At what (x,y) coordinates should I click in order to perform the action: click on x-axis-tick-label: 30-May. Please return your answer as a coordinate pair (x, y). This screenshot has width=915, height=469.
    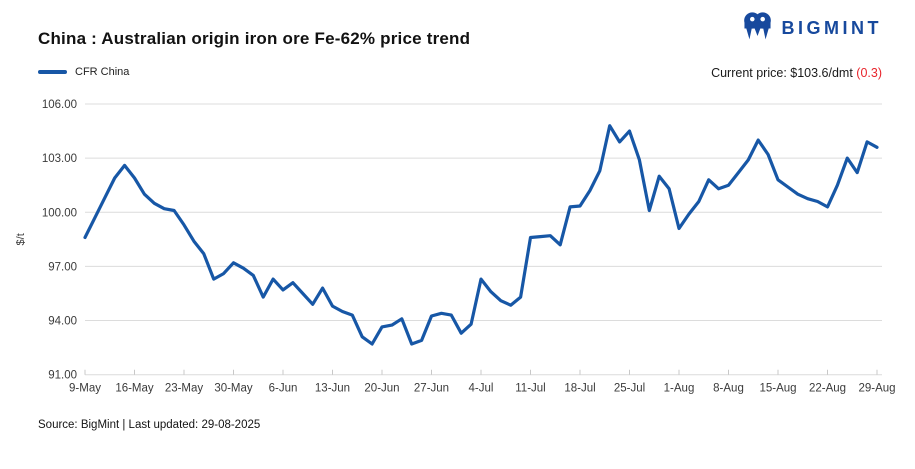
    Looking at the image, I should click on (233, 389).